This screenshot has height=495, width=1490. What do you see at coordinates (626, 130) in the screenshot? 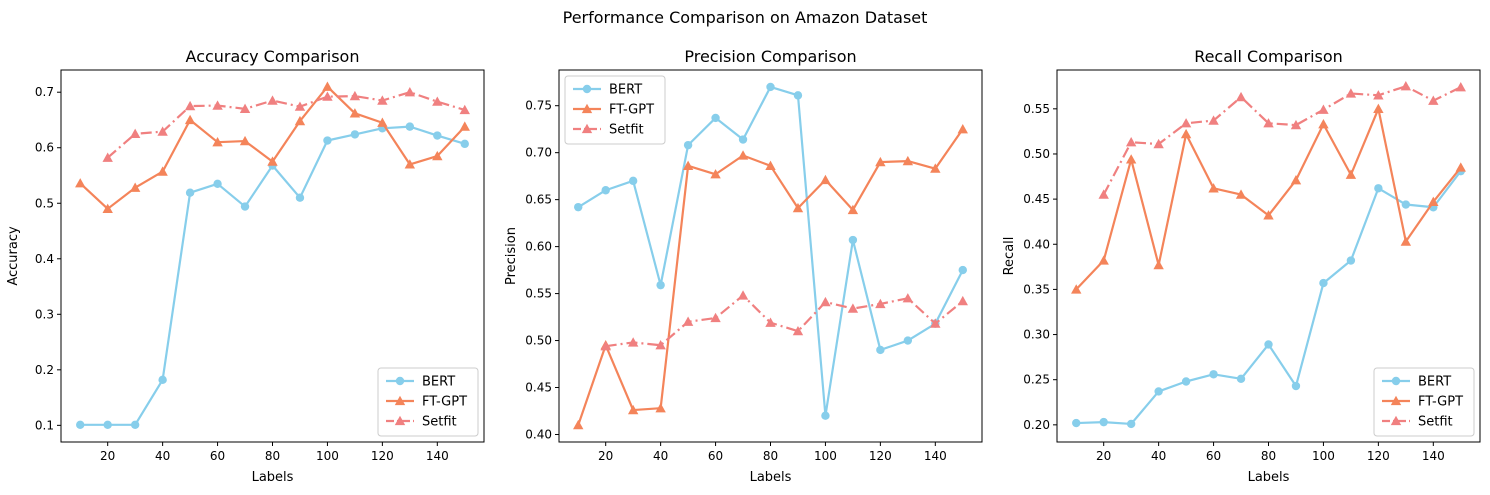
I see `precision-comparison-legend-entry-setfit-label: Setfit` at bounding box center [626, 130].